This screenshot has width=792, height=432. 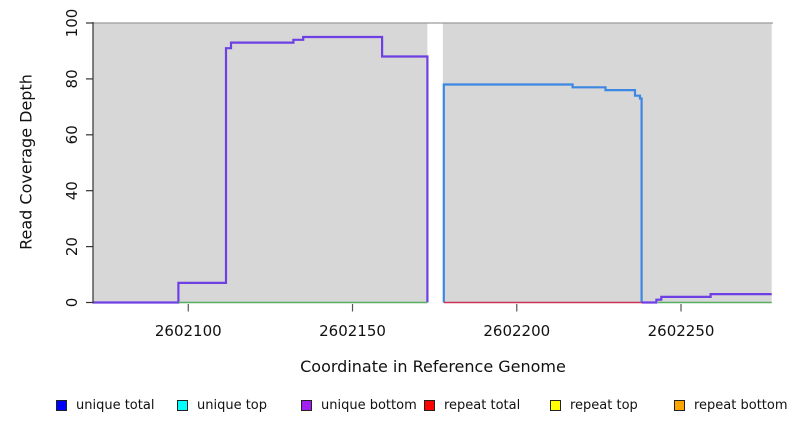 I want to click on legend-swatch-unique-top, so click(x=182, y=405).